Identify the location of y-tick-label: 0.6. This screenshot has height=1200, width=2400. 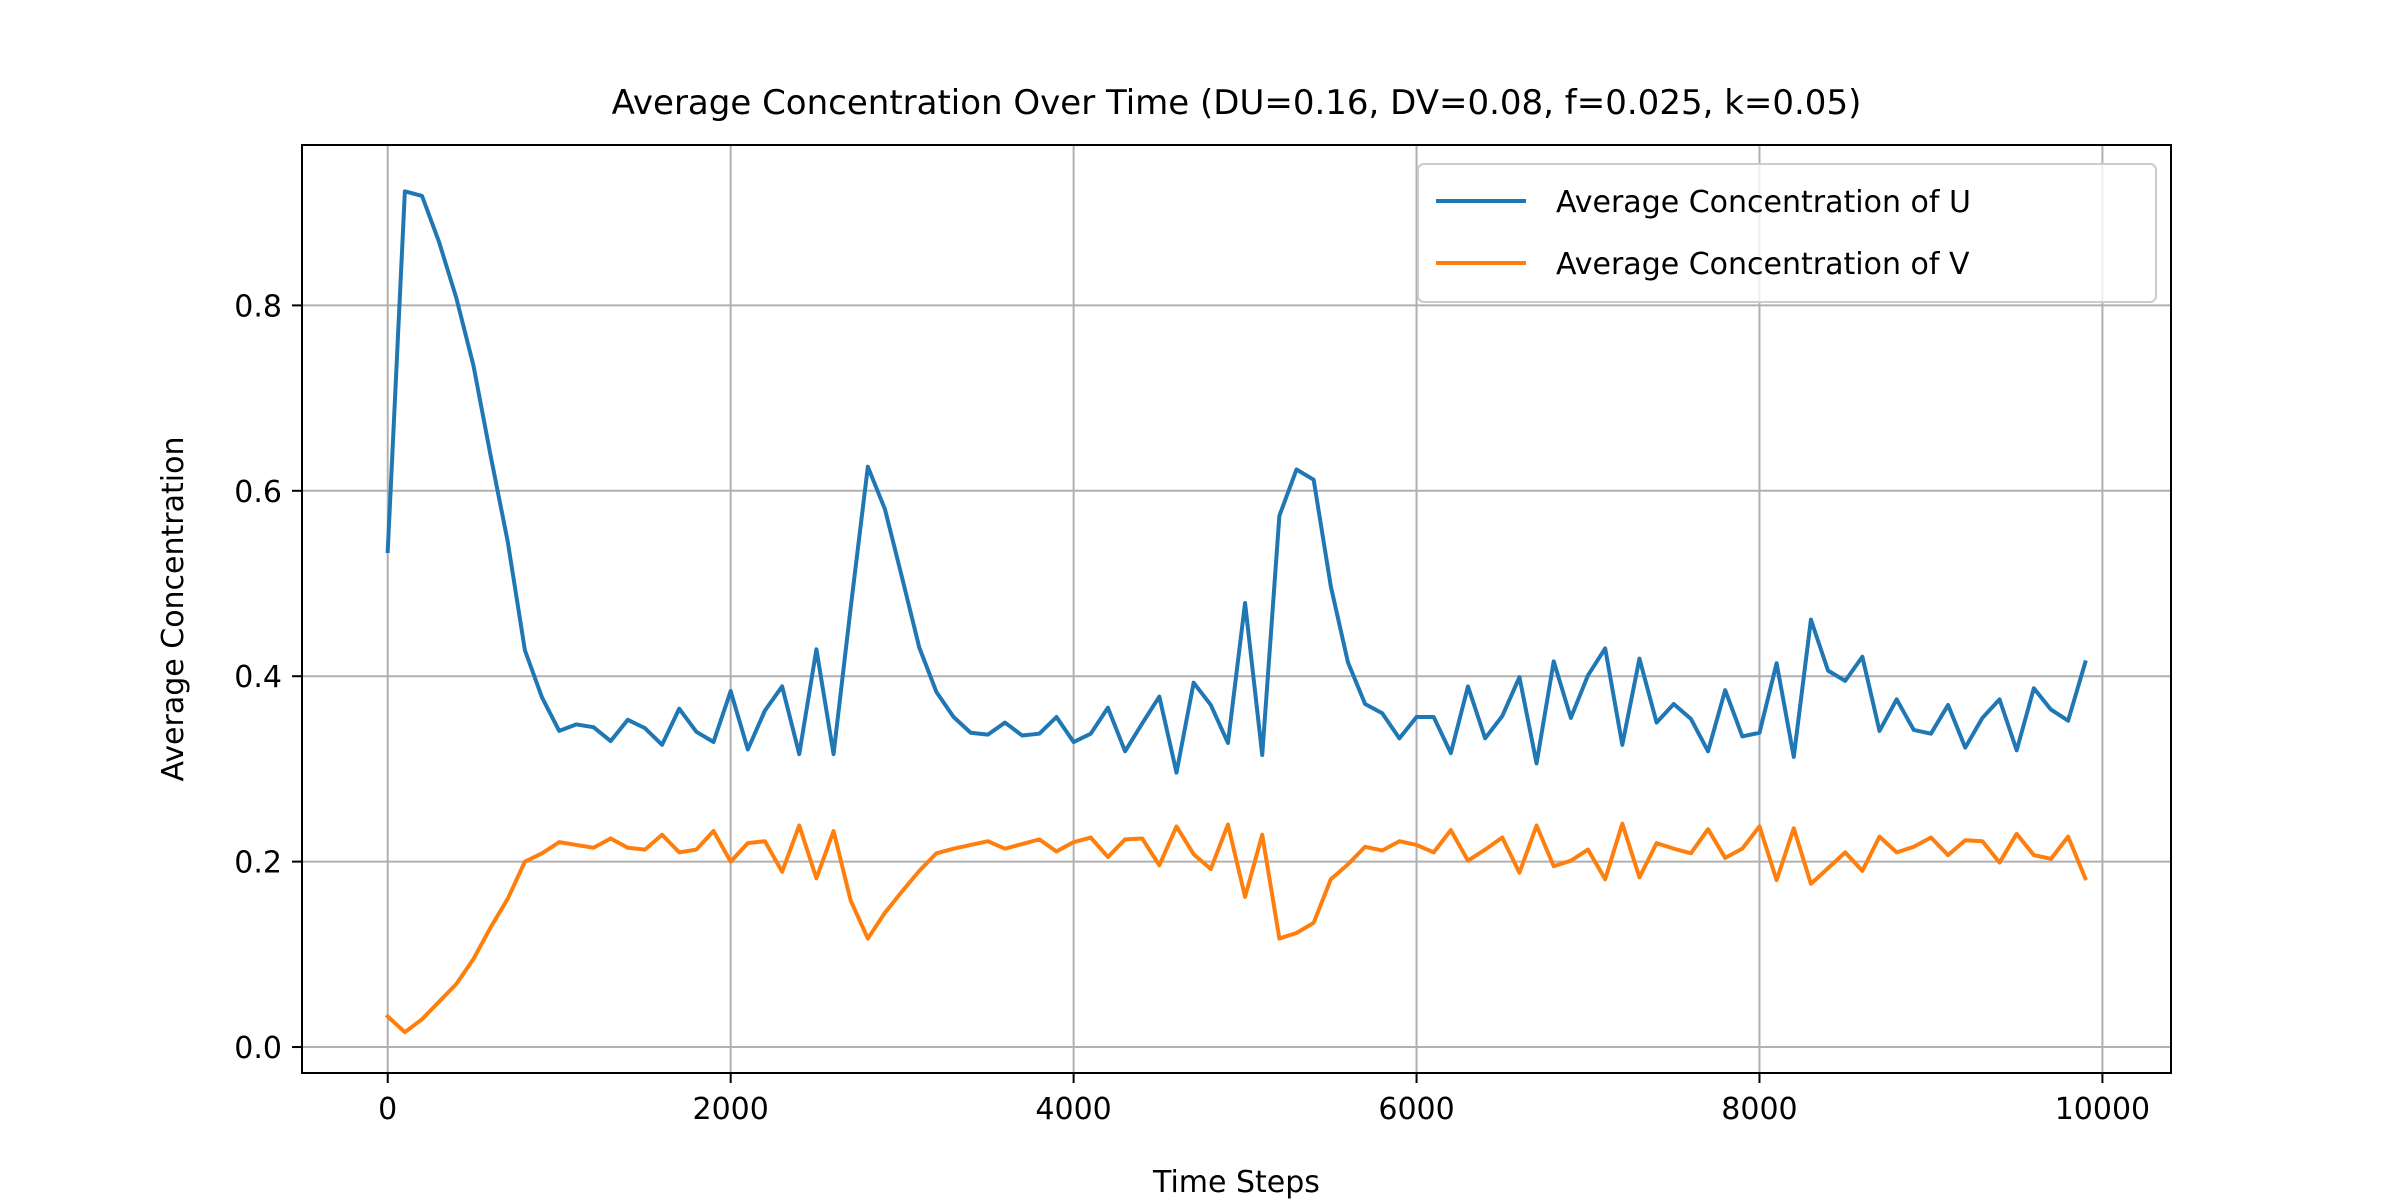
(258, 492).